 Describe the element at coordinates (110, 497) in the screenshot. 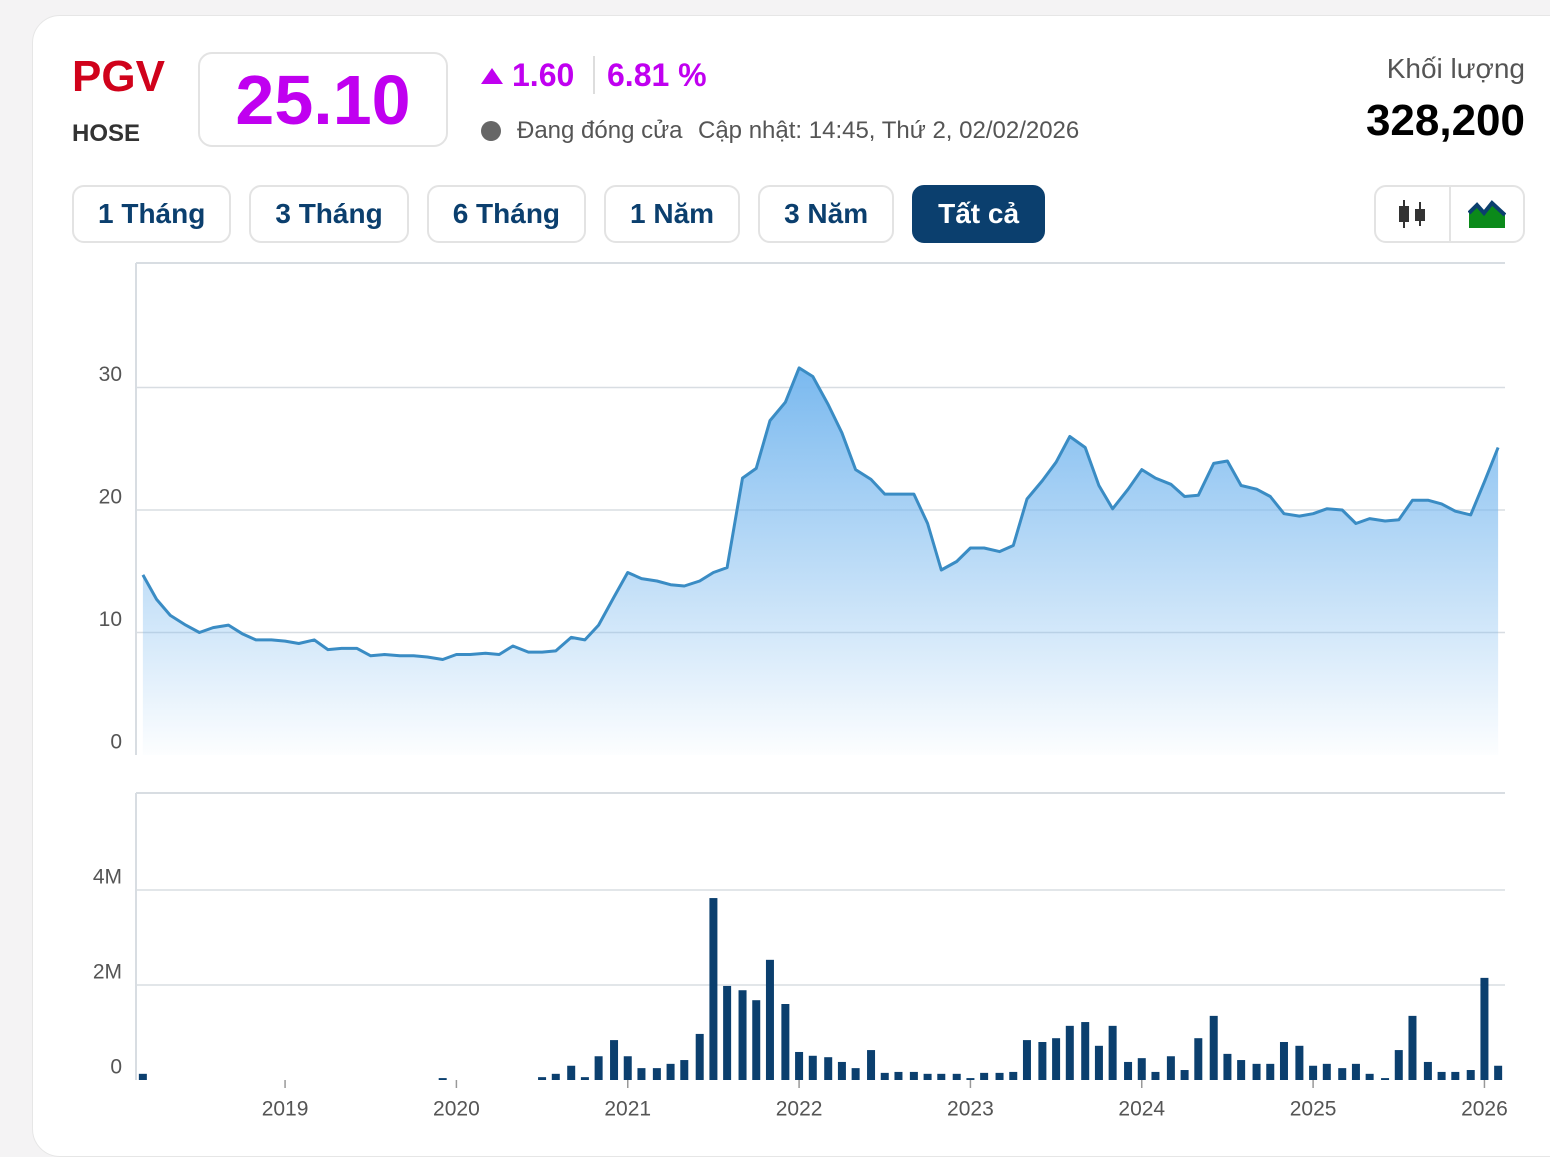

I see `y-tick-label: 20` at that location.